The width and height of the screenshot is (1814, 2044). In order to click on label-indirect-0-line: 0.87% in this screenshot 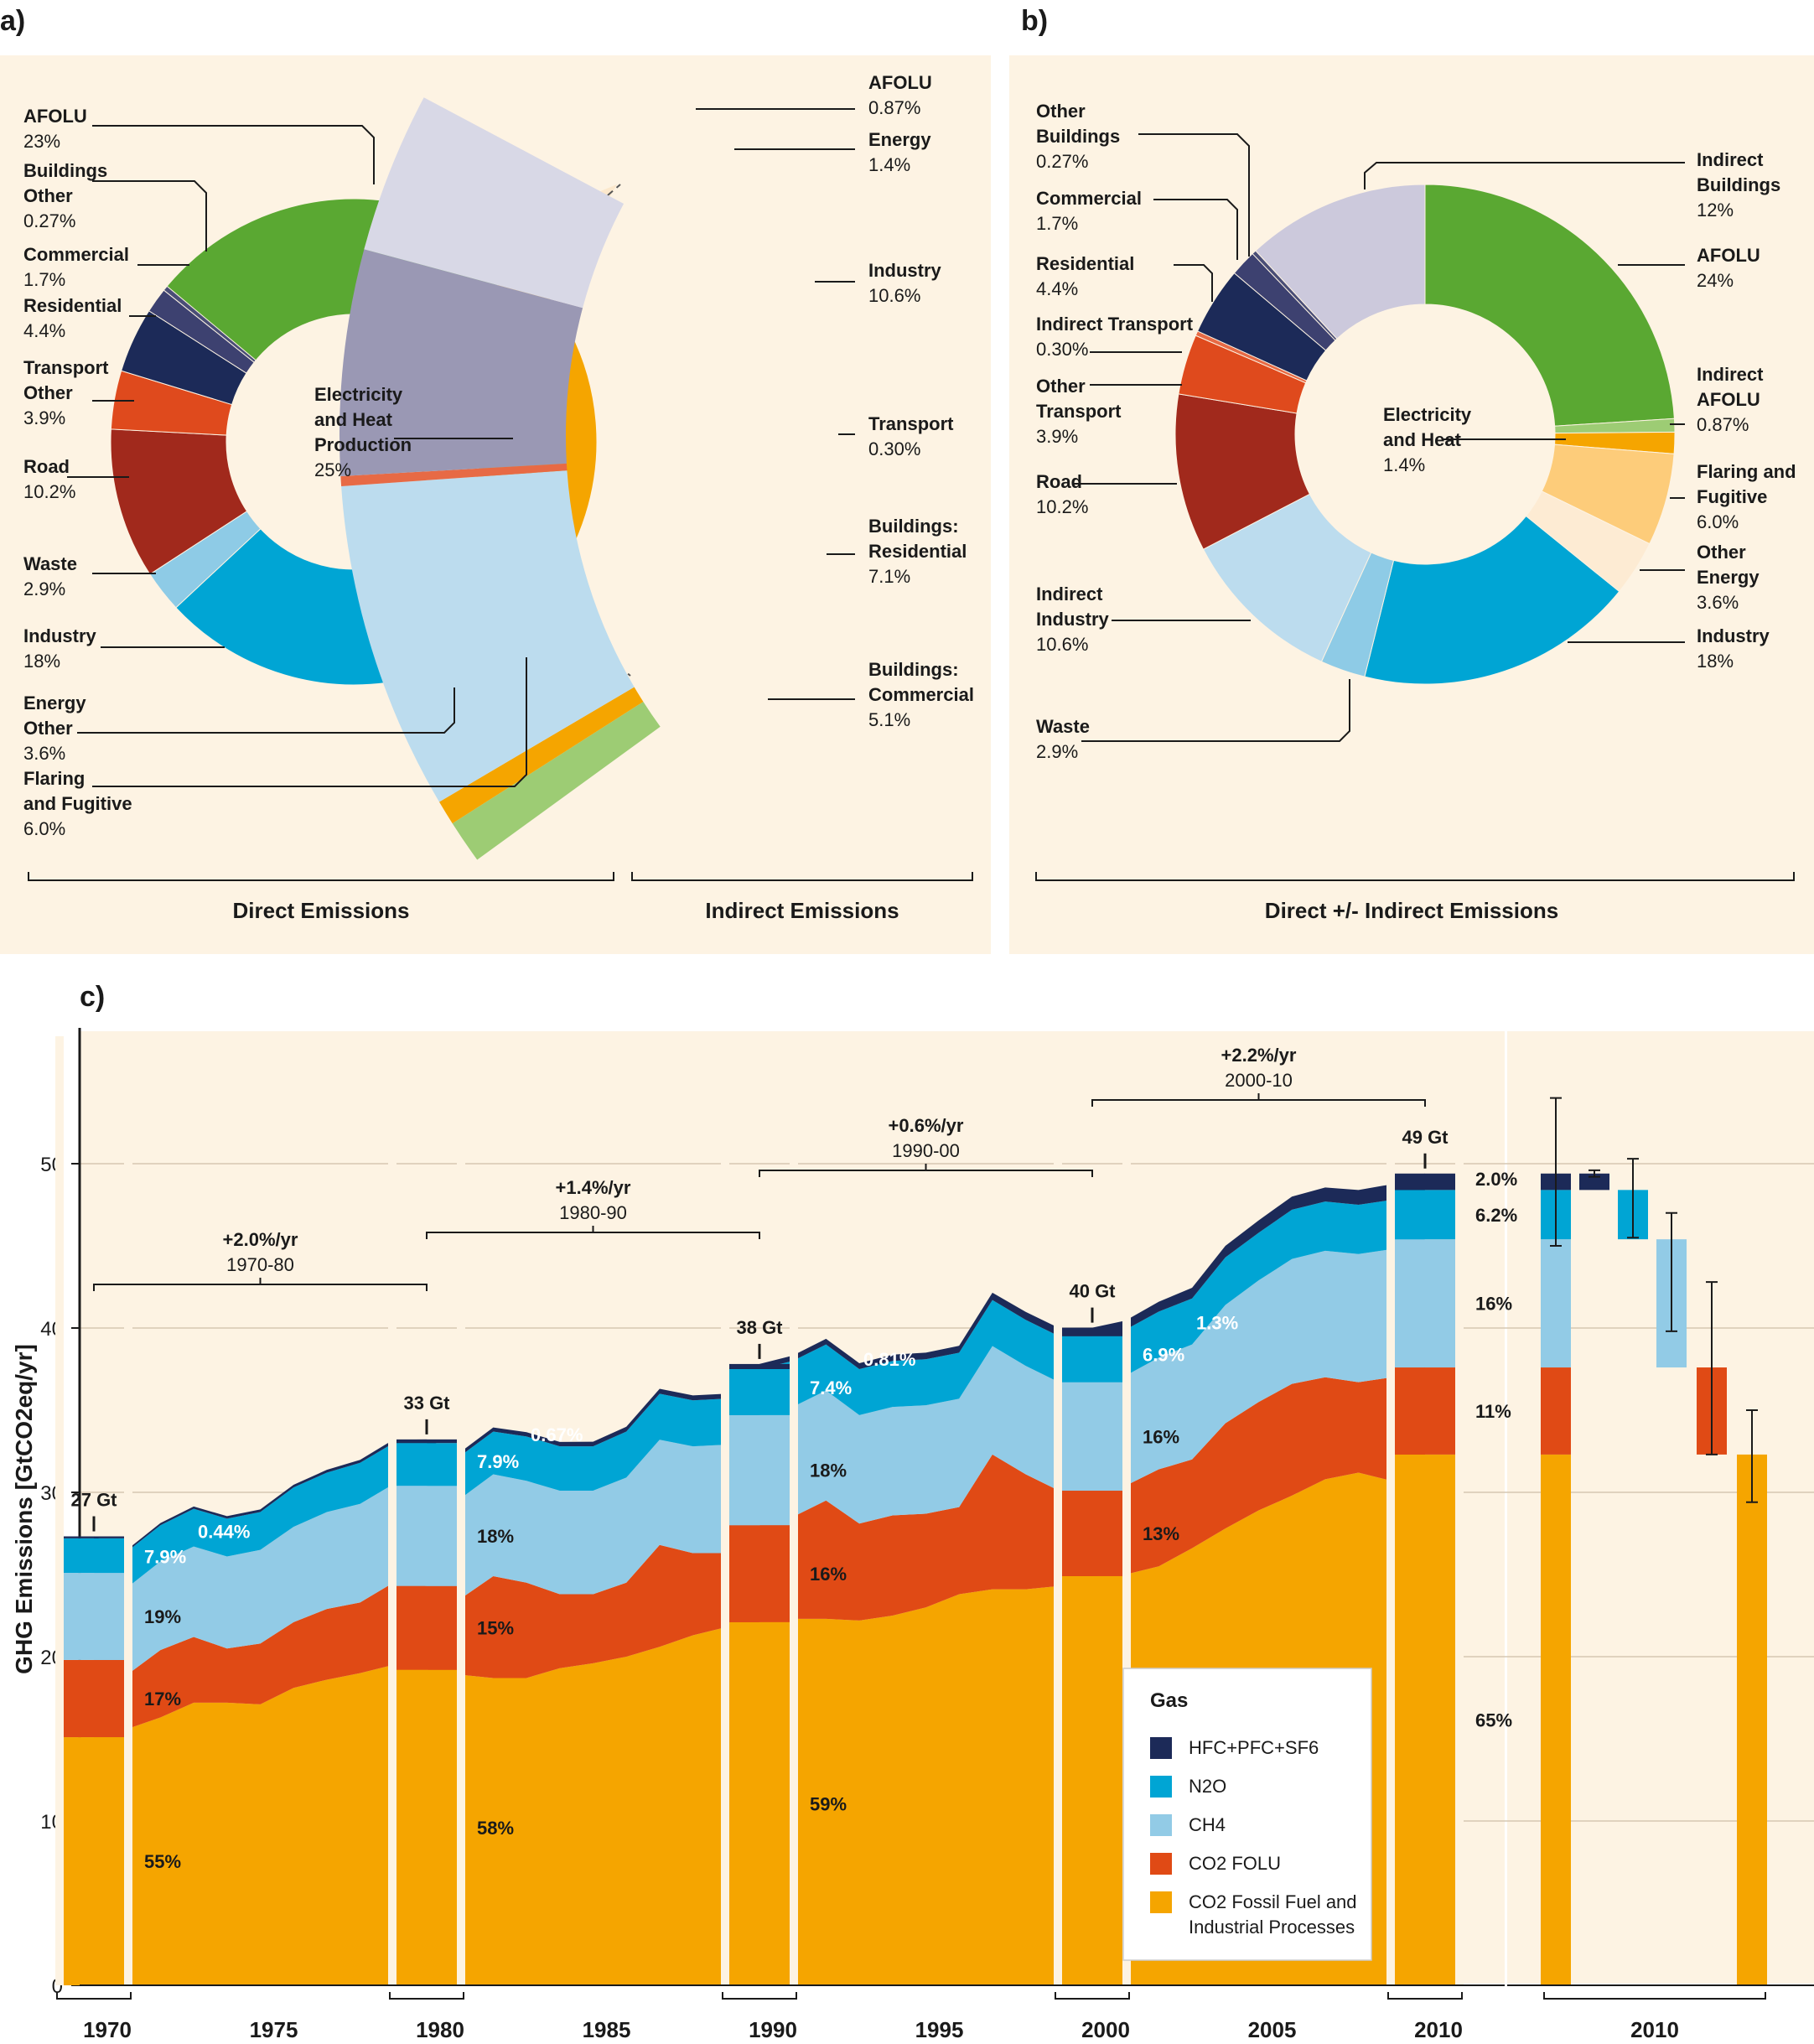, I will do `click(894, 108)`.